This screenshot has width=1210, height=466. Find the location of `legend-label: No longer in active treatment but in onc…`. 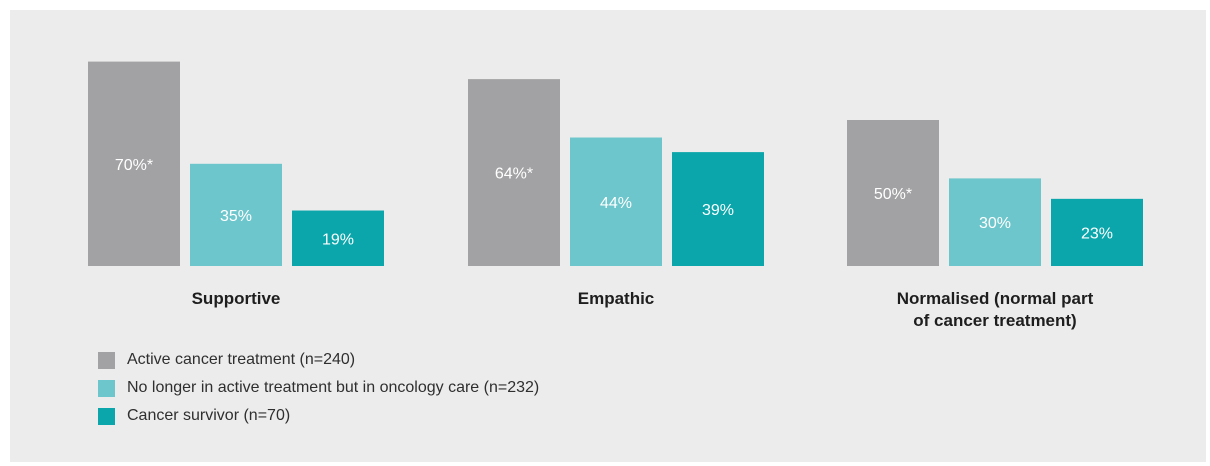

legend-label: No longer in active treatment but in onc… is located at coordinates (333, 387).